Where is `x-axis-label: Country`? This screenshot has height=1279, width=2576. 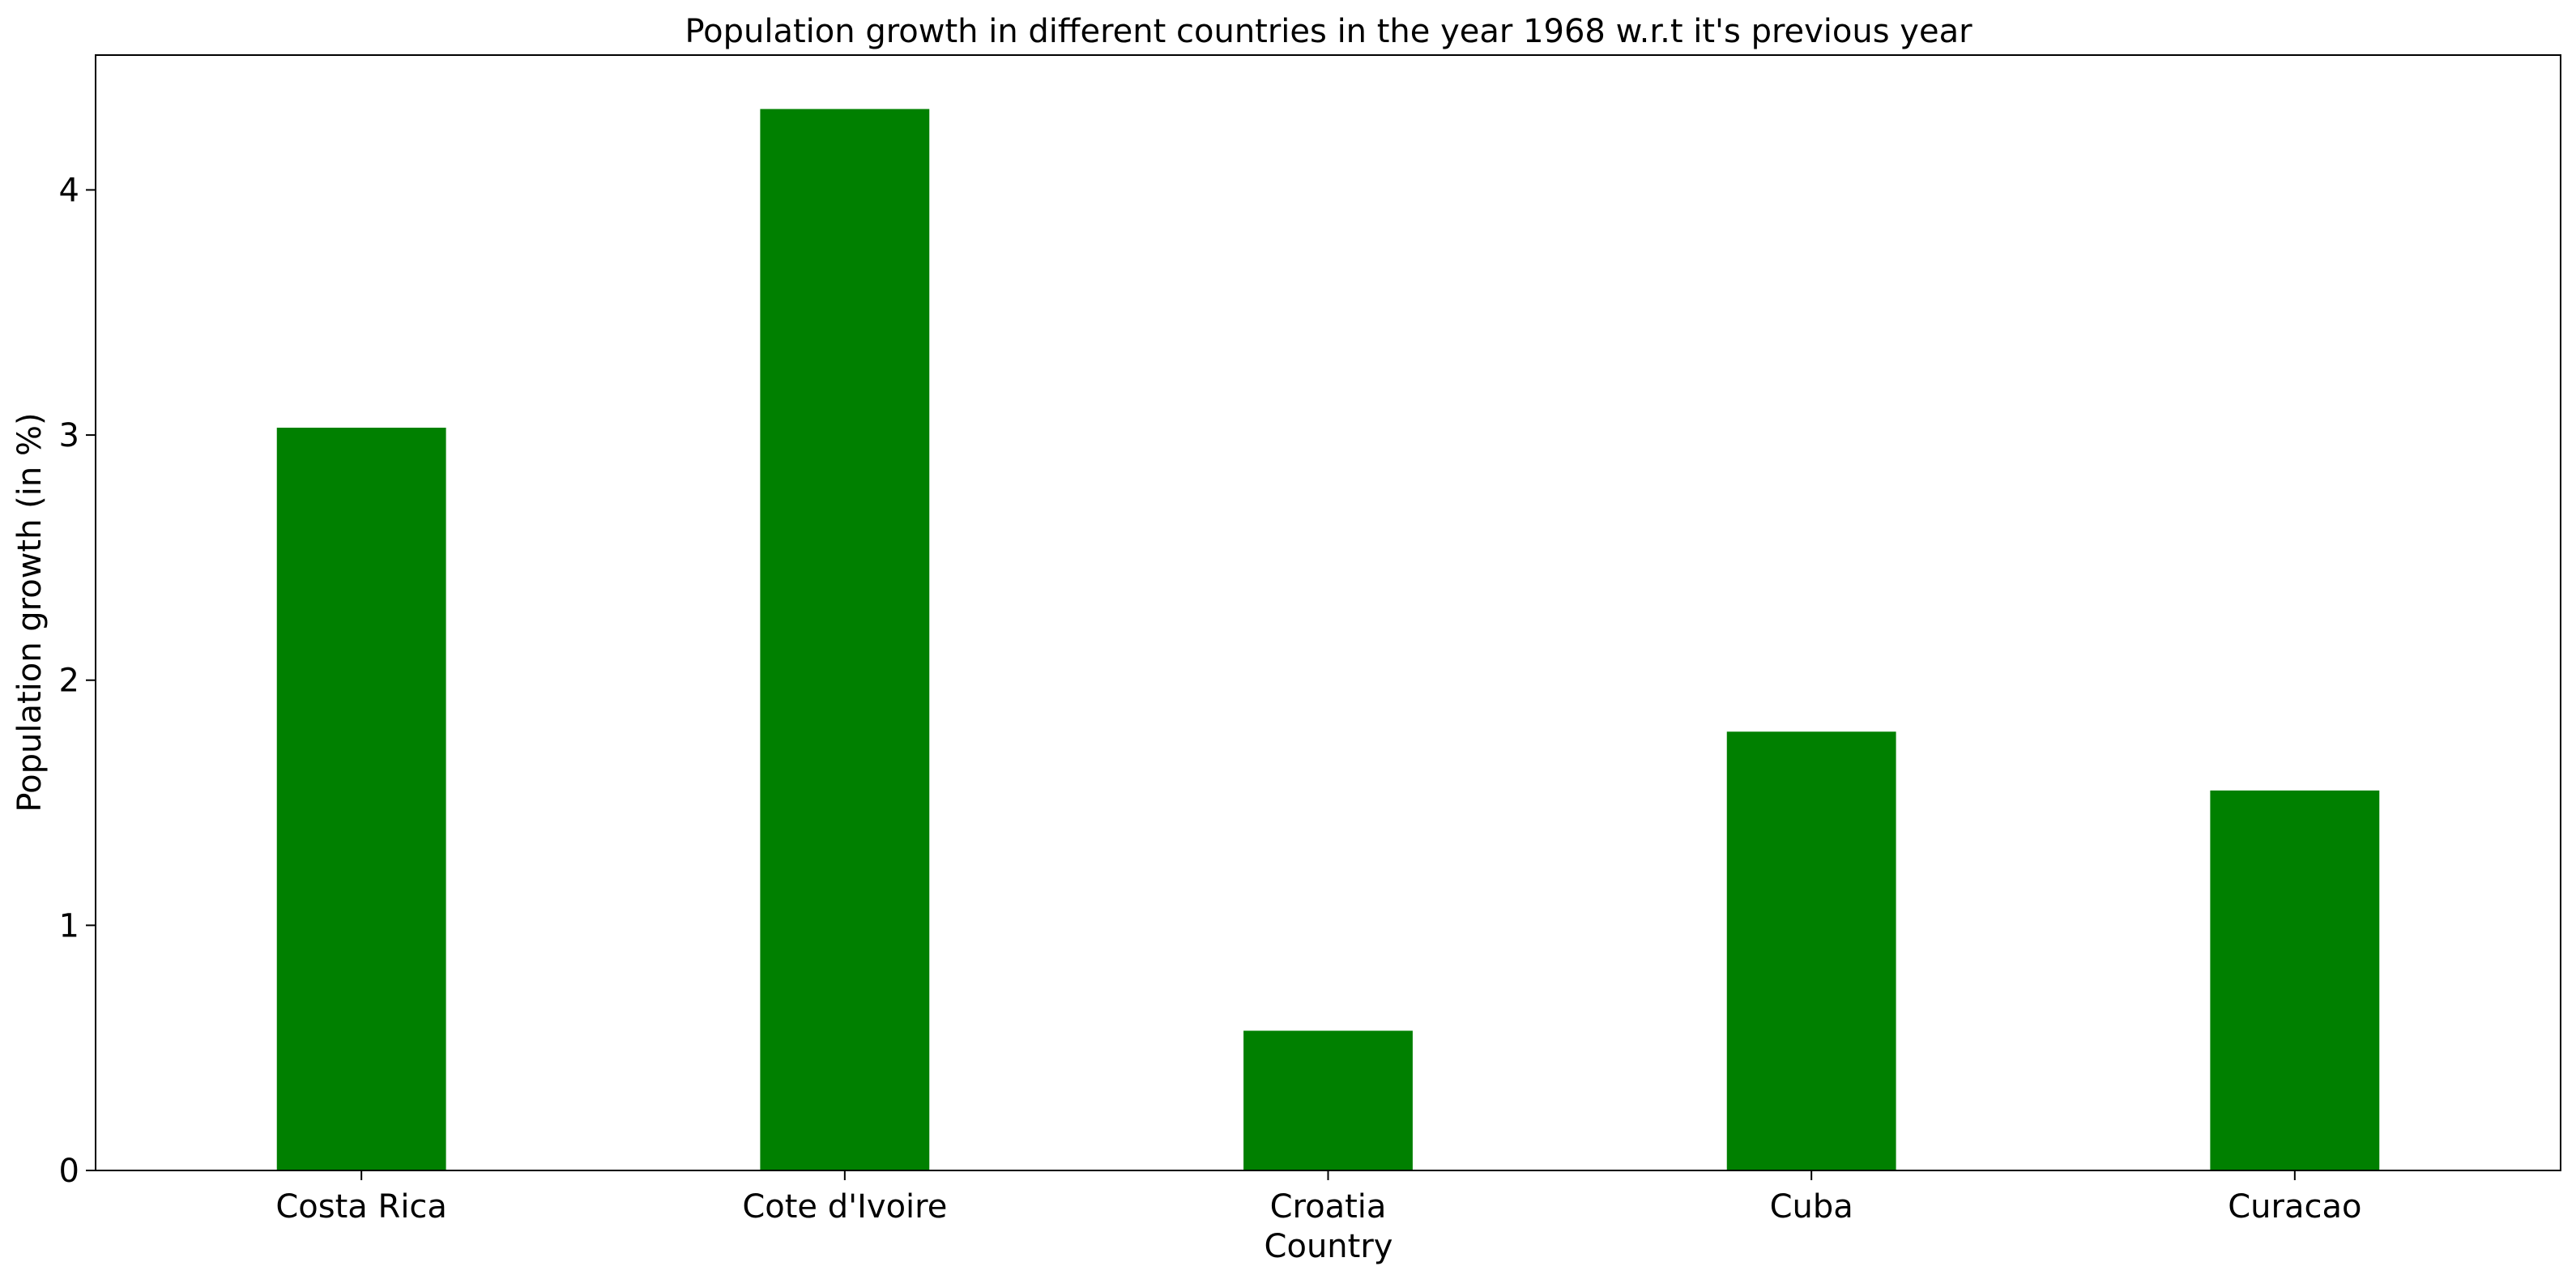 x-axis-label: Country is located at coordinates (1329, 1246).